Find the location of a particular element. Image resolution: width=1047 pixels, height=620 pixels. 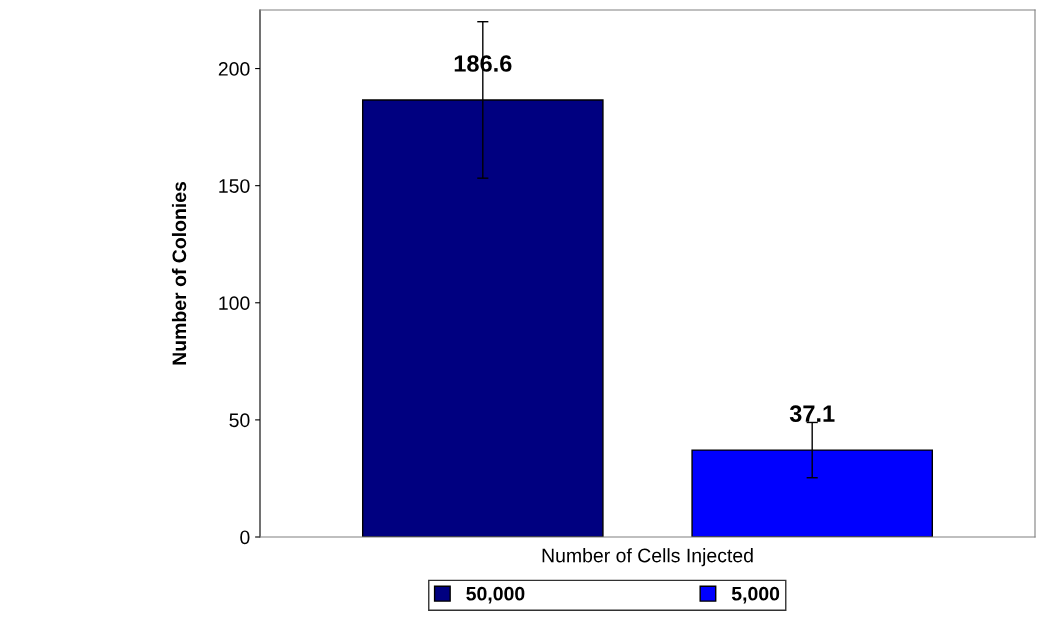

y-tick-label: 200 is located at coordinates (234, 69).